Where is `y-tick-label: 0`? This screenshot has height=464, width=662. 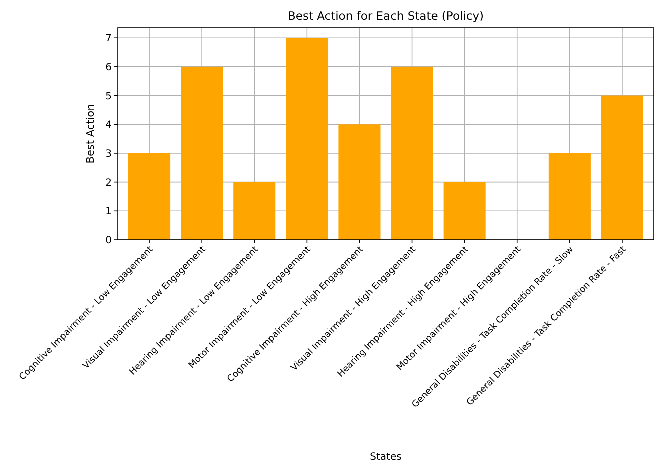 y-tick-label: 0 is located at coordinates (109, 241).